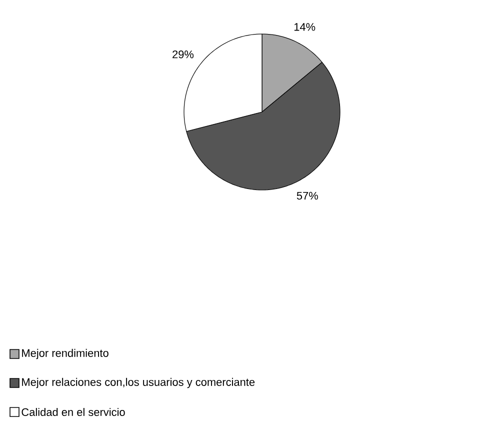 The image size is (492, 428). I want to click on legend-label: Mejor relaciones con,los usuarios y comerciante, so click(138, 383).